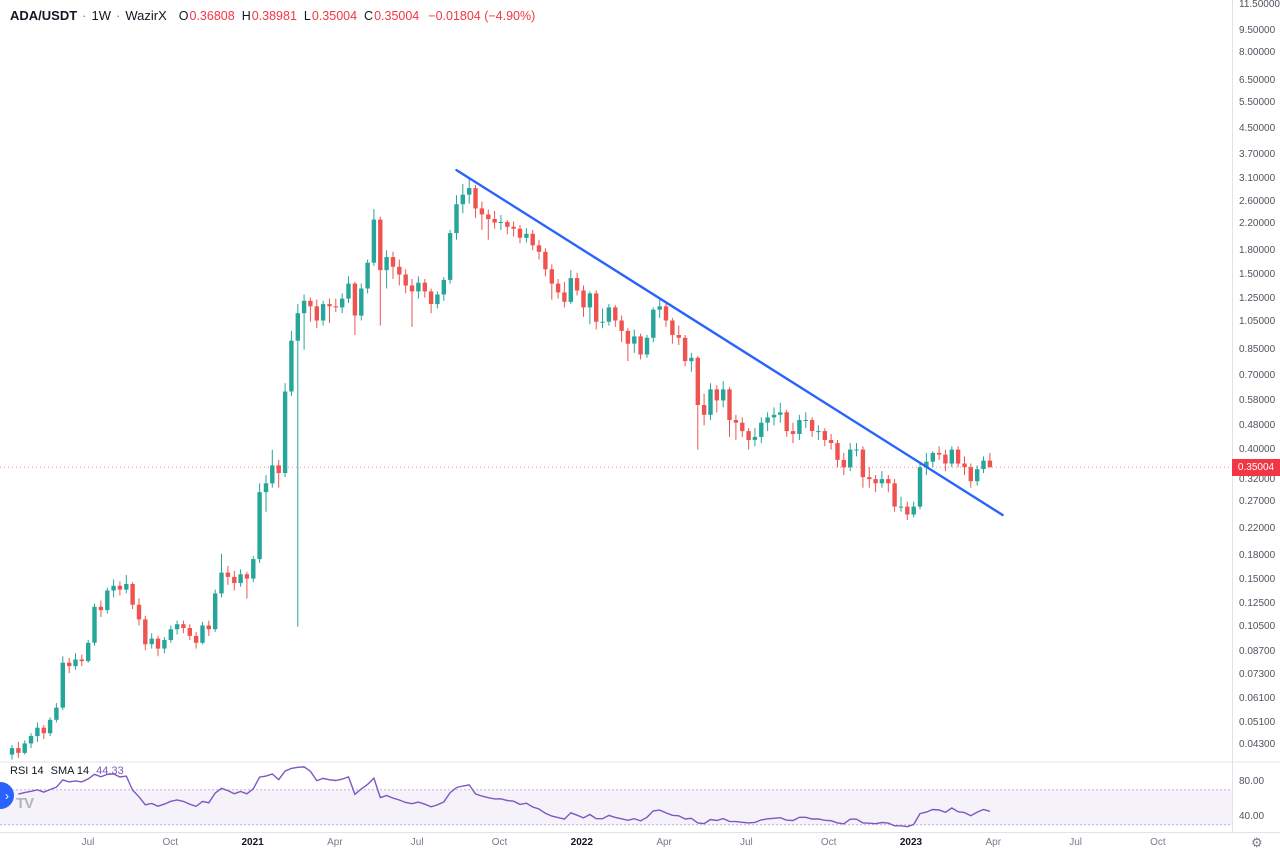  What do you see at coordinates (1259, 5) in the screenshot?
I see `price-axis-label: 11.50000` at bounding box center [1259, 5].